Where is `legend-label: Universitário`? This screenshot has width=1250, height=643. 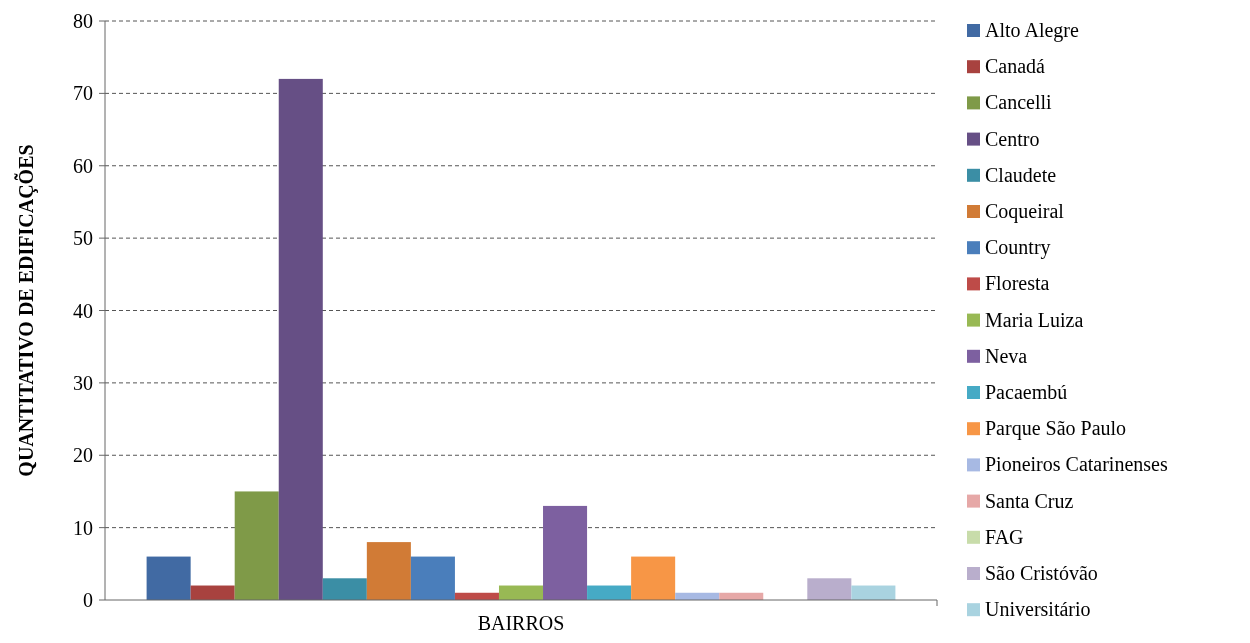 legend-label: Universitário is located at coordinates (1038, 609).